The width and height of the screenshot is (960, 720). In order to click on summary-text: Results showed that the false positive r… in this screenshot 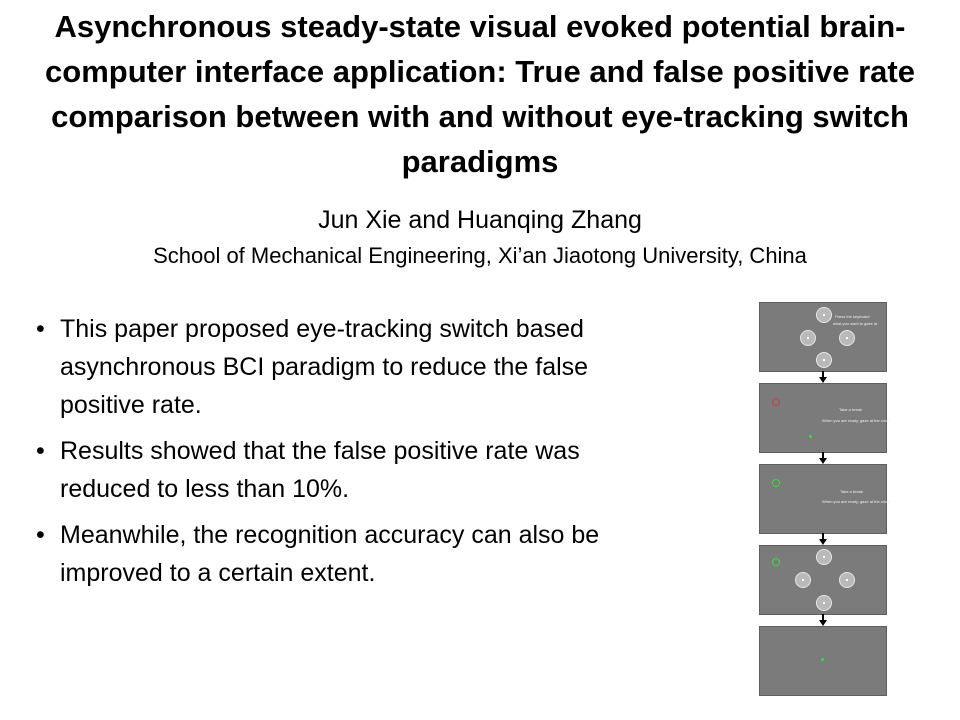, I will do `click(320, 470)`.